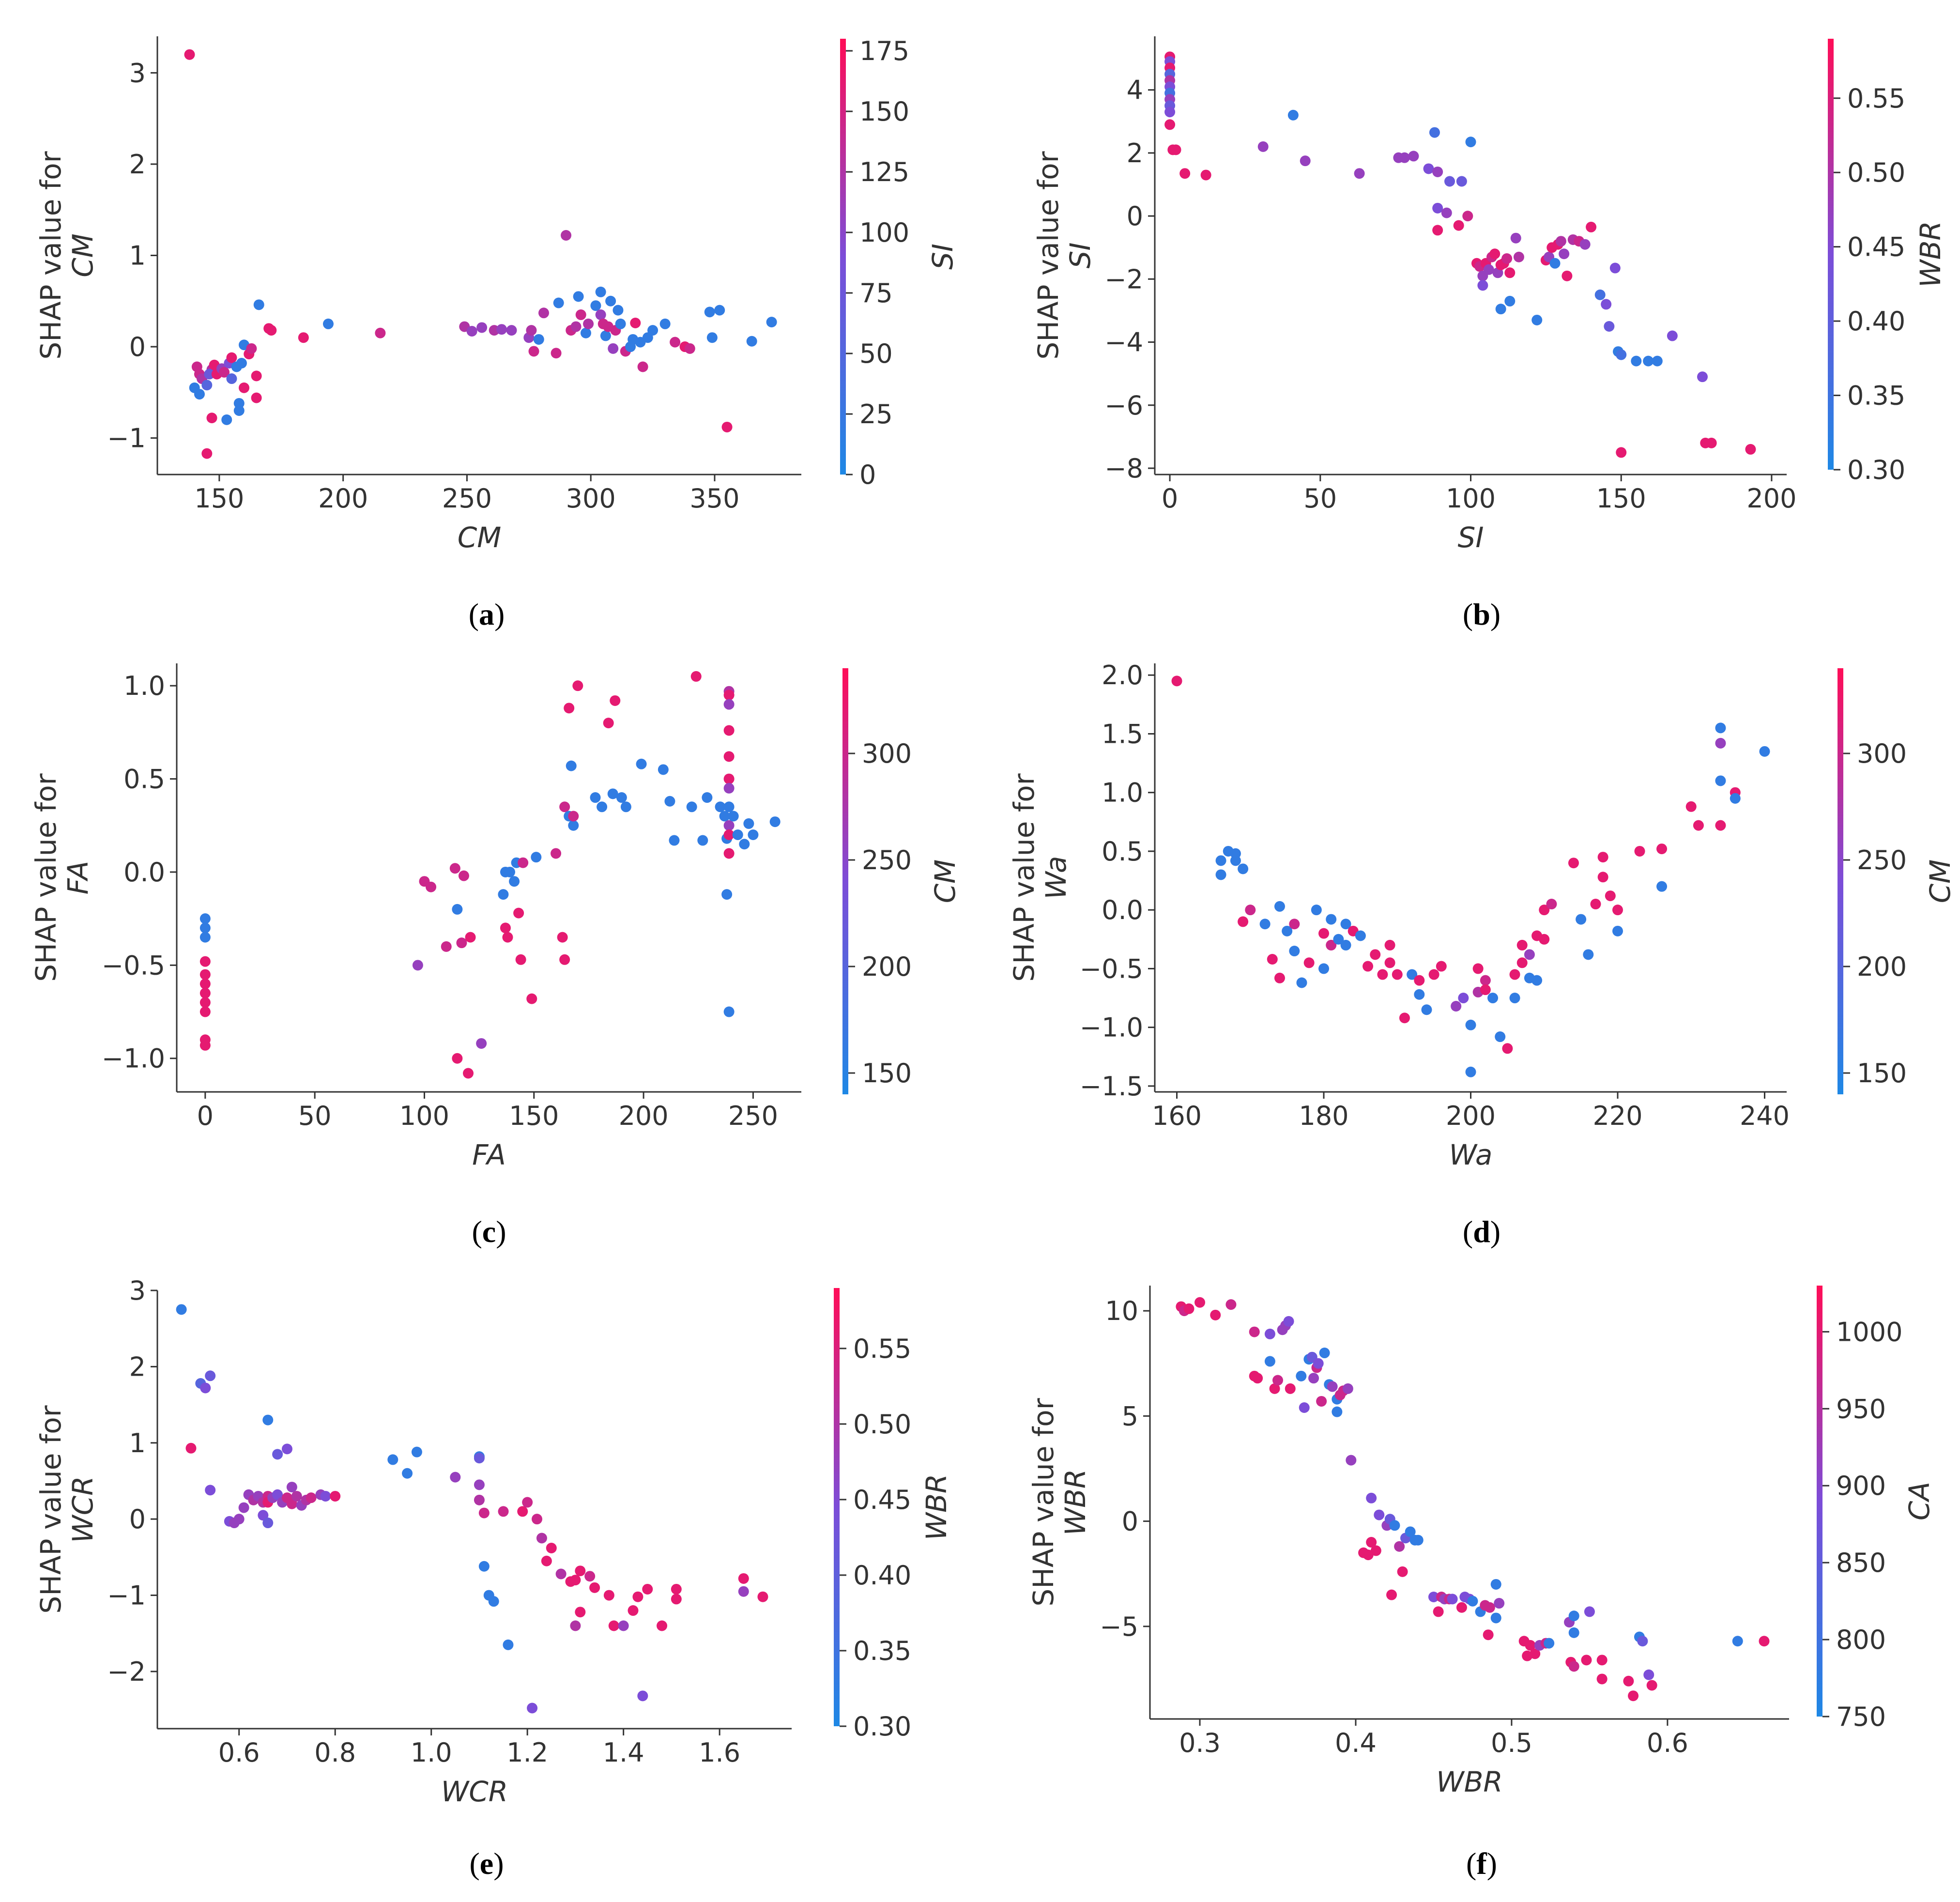 The height and width of the screenshot is (1902, 1960). Describe the element at coordinates (489, 1231) in the screenshot. I see `panel-caption: (c)` at that location.